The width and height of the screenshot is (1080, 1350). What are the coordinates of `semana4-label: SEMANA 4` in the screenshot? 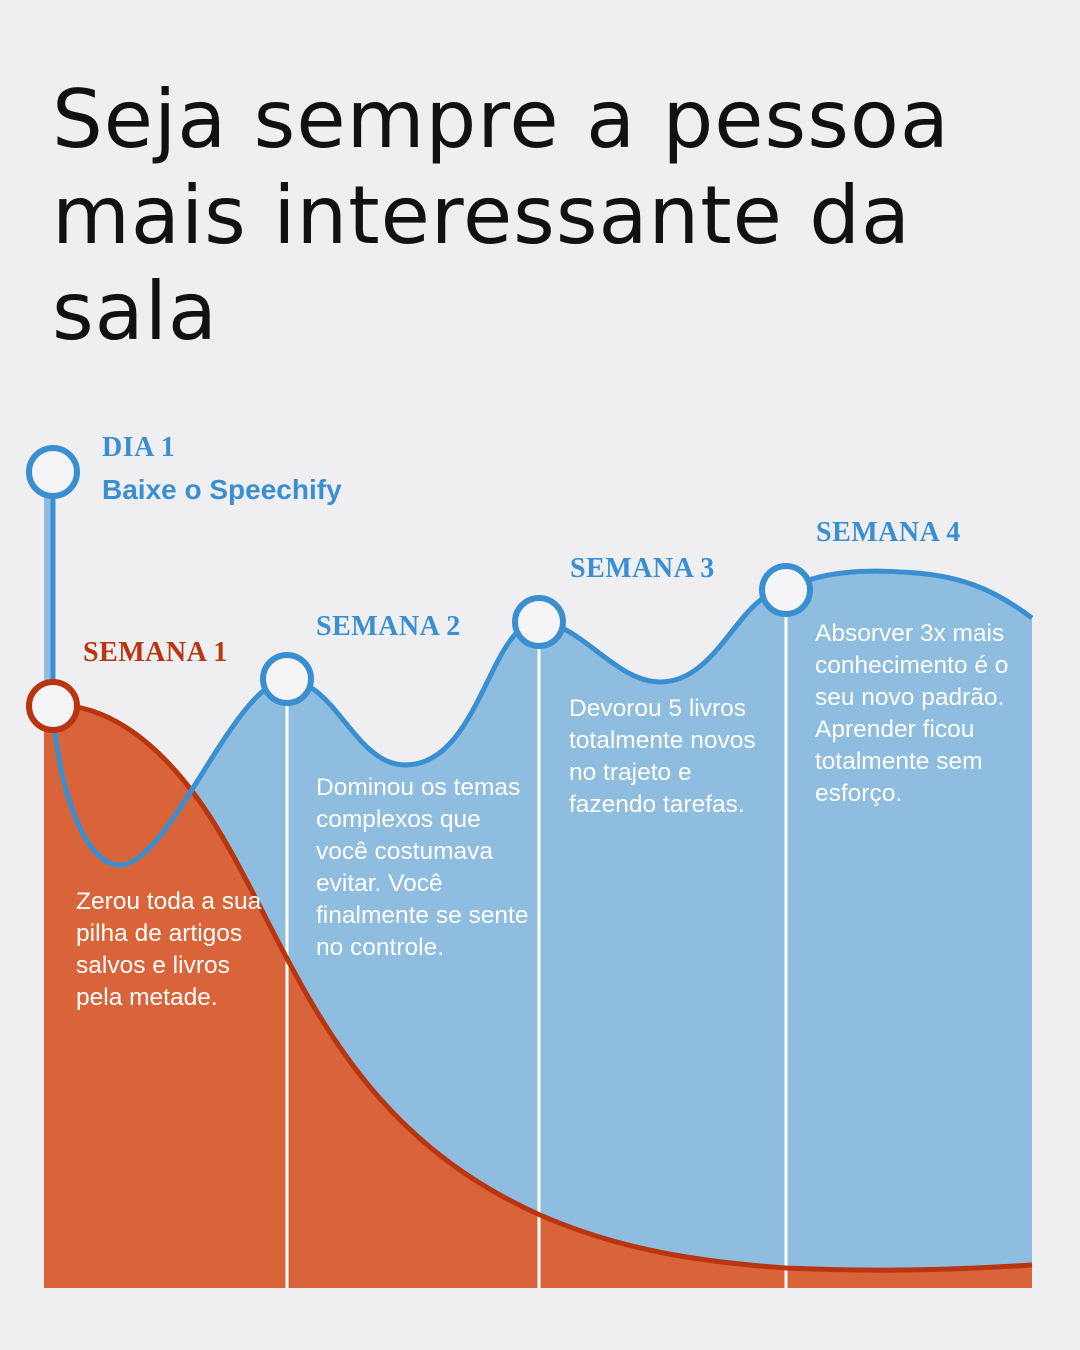 It's located at (888, 532).